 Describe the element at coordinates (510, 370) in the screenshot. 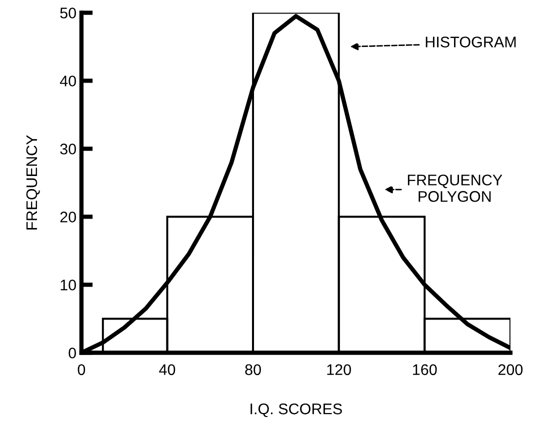

I see `x-tick-label: 200` at that location.